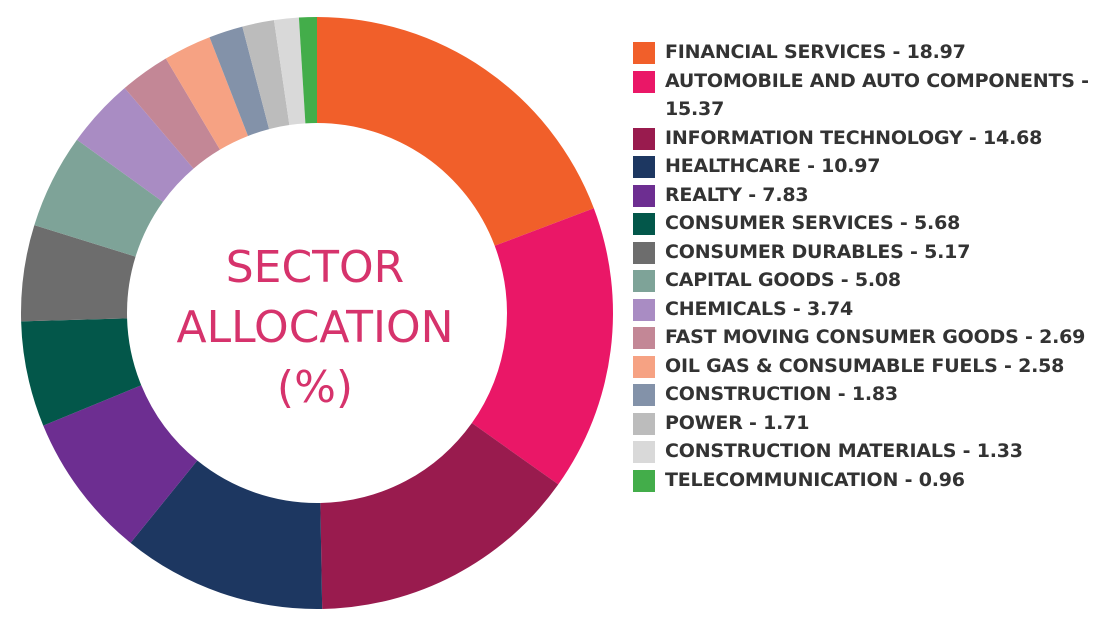 This screenshot has width=1110, height=621. Describe the element at coordinates (542, 346) in the screenshot. I see `slice-automobile-and-auto-components` at that location.